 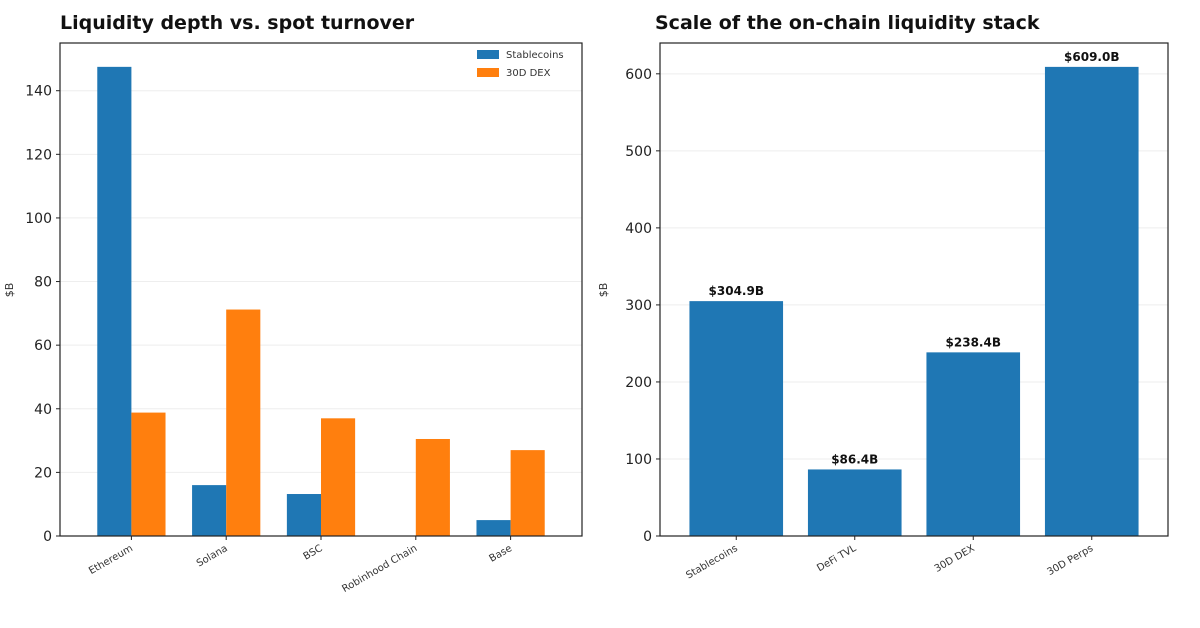 I want to click on x-tick-label: 30D Perps, so click(x=1070, y=560).